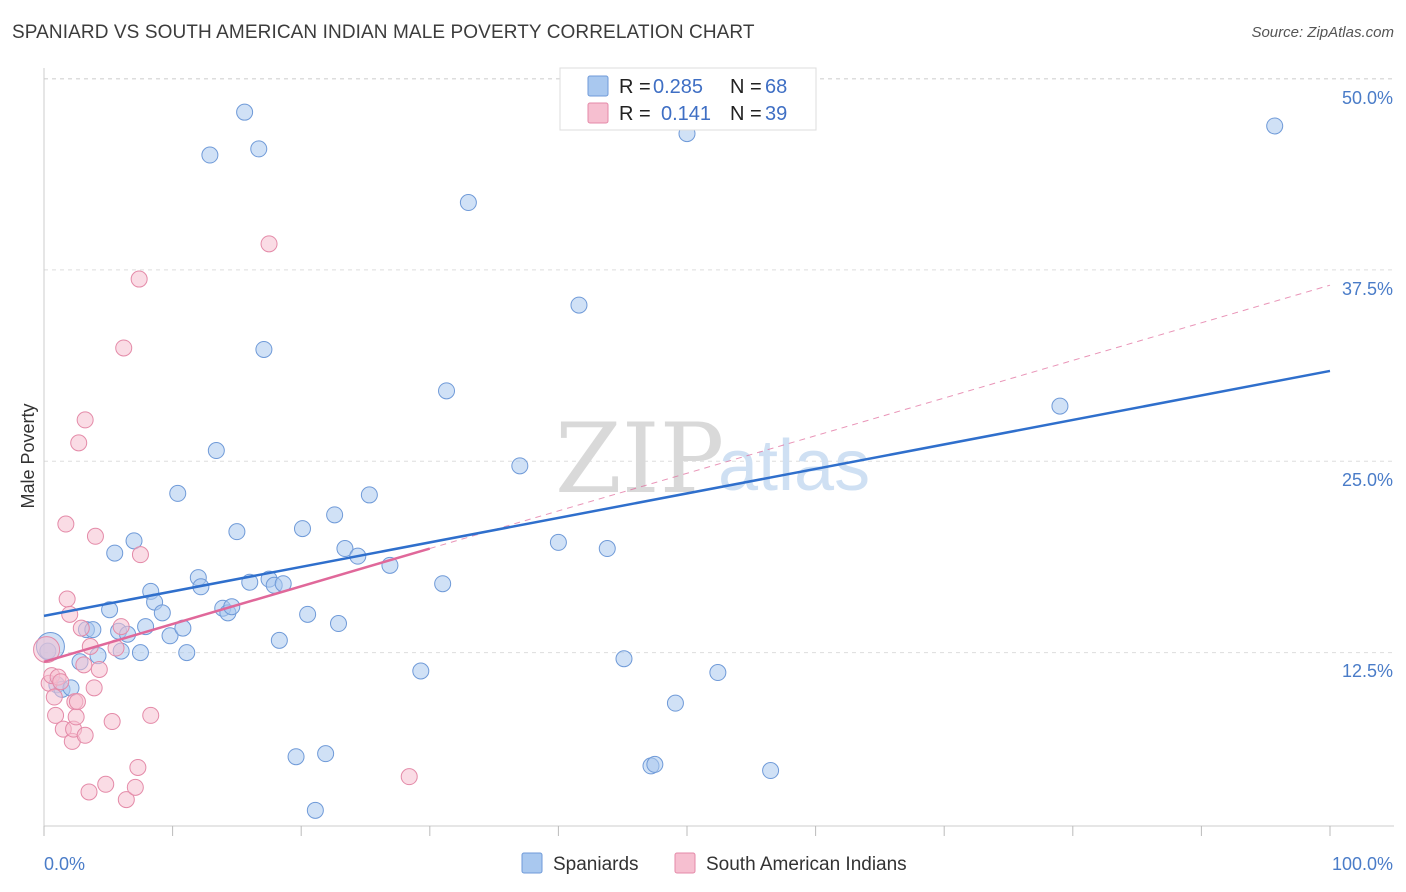 The width and height of the screenshot is (1406, 892). I want to click on legend-n-label-south-american-indians: N =, so click(746, 114).